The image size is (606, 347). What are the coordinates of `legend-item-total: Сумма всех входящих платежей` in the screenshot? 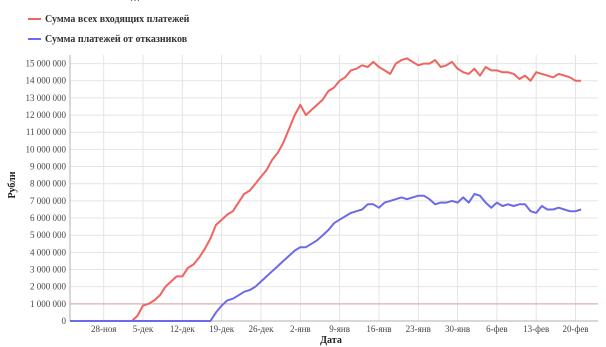 It's located at (108, 19).